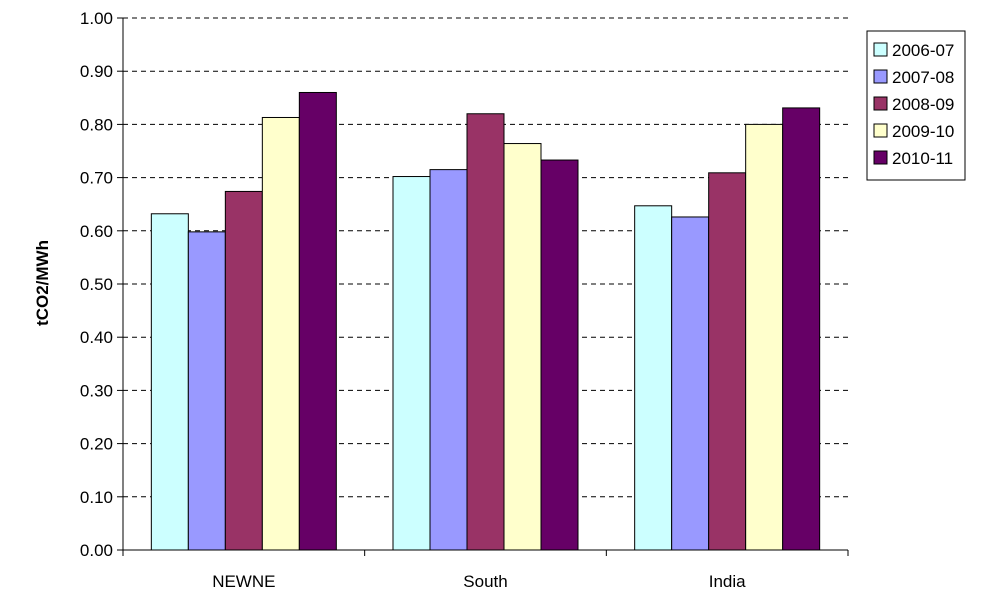  Describe the element at coordinates (411, 363) in the screenshot. I see `bar-2006-07-South` at that location.